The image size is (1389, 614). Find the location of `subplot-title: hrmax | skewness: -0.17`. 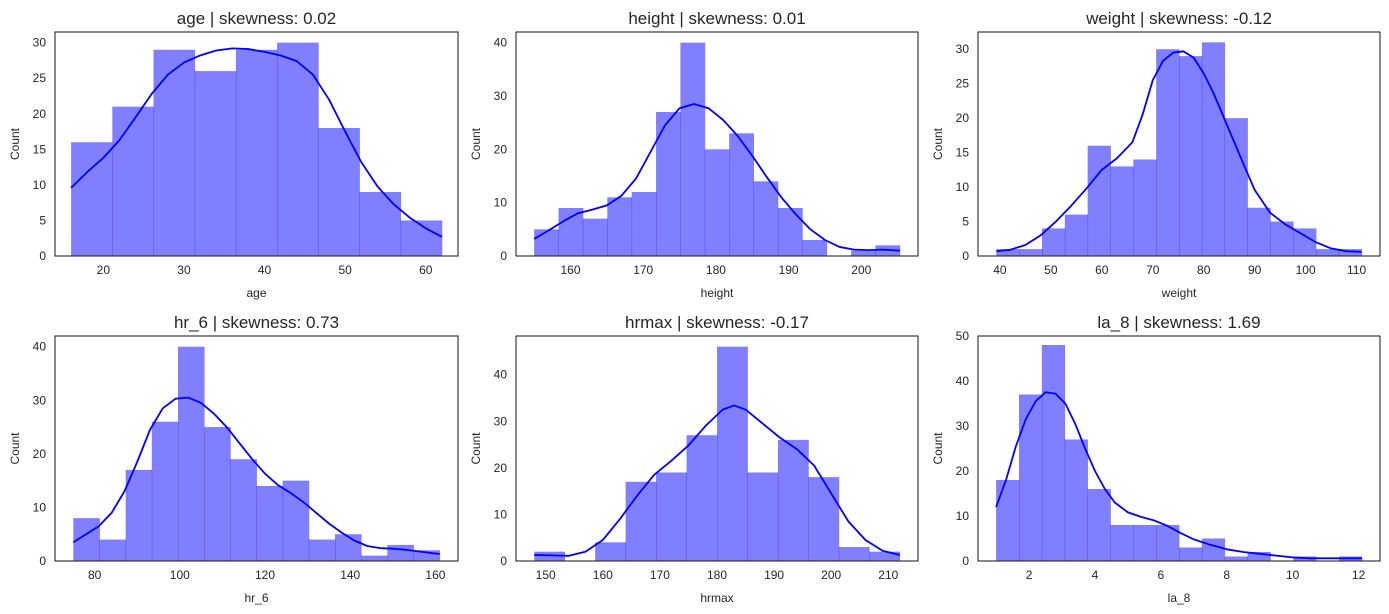

subplot-title: hrmax | skewness: -0.17 is located at coordinates (717, 322).